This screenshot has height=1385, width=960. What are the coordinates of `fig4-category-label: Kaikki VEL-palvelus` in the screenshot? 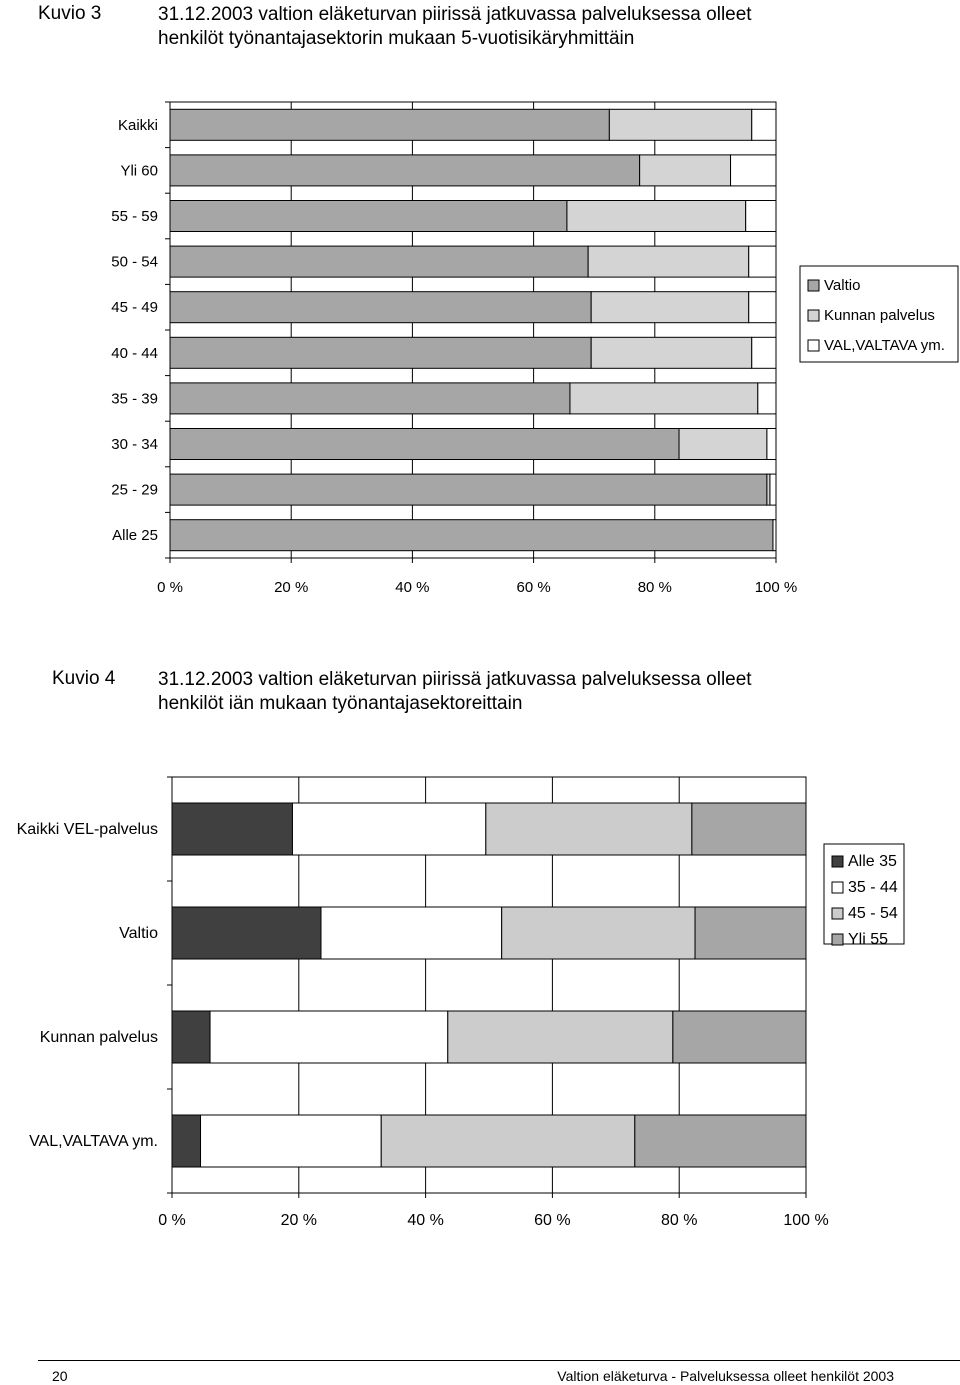 It's located at (87, 829).